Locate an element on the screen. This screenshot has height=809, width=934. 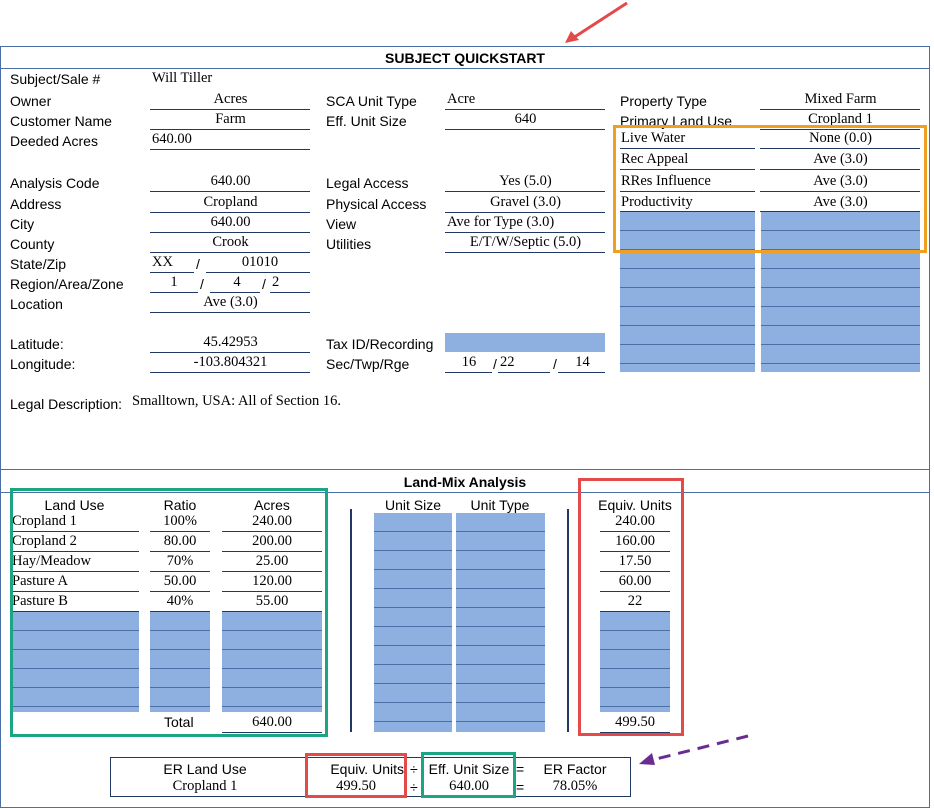
sca-unit-type-value: Acre is located at coordinates (461, 99).